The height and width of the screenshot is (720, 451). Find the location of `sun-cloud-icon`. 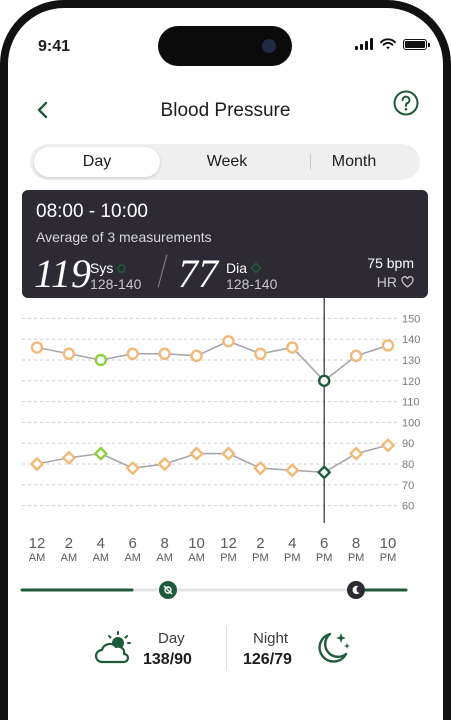

sun-cloud-icon is located at coordinates (112, 647).